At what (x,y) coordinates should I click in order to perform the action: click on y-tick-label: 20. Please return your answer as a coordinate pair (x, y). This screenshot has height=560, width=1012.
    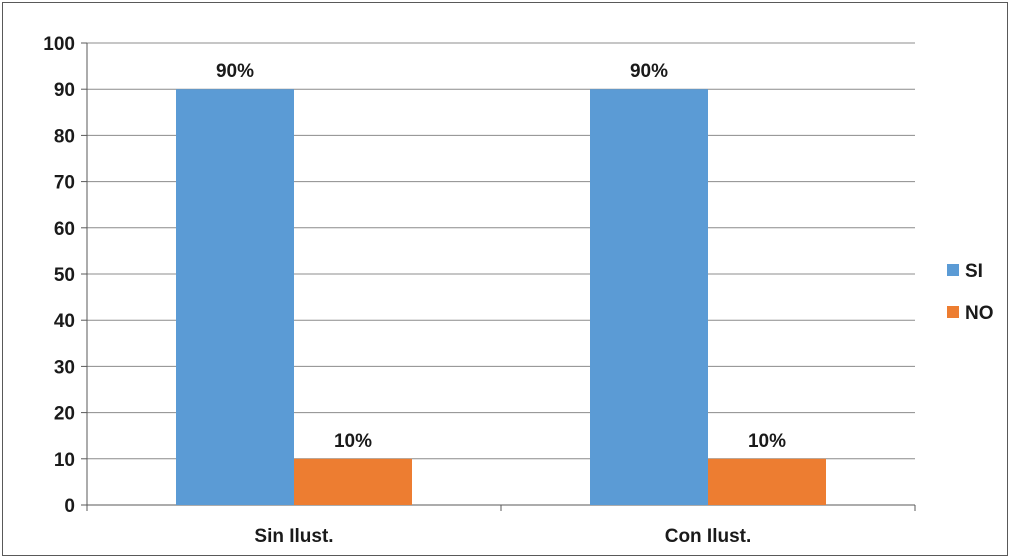
    Looking at the image, I should click on (64, 414).